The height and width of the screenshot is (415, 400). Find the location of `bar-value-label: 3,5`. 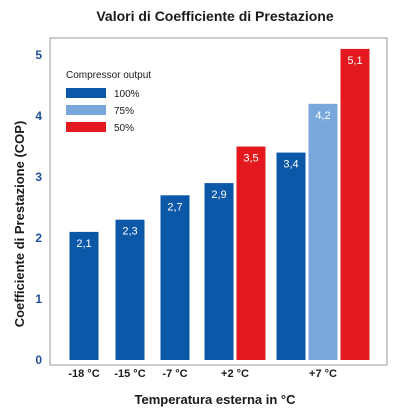

bar-value-label: 3,5 is located at coordinates (250, 159).